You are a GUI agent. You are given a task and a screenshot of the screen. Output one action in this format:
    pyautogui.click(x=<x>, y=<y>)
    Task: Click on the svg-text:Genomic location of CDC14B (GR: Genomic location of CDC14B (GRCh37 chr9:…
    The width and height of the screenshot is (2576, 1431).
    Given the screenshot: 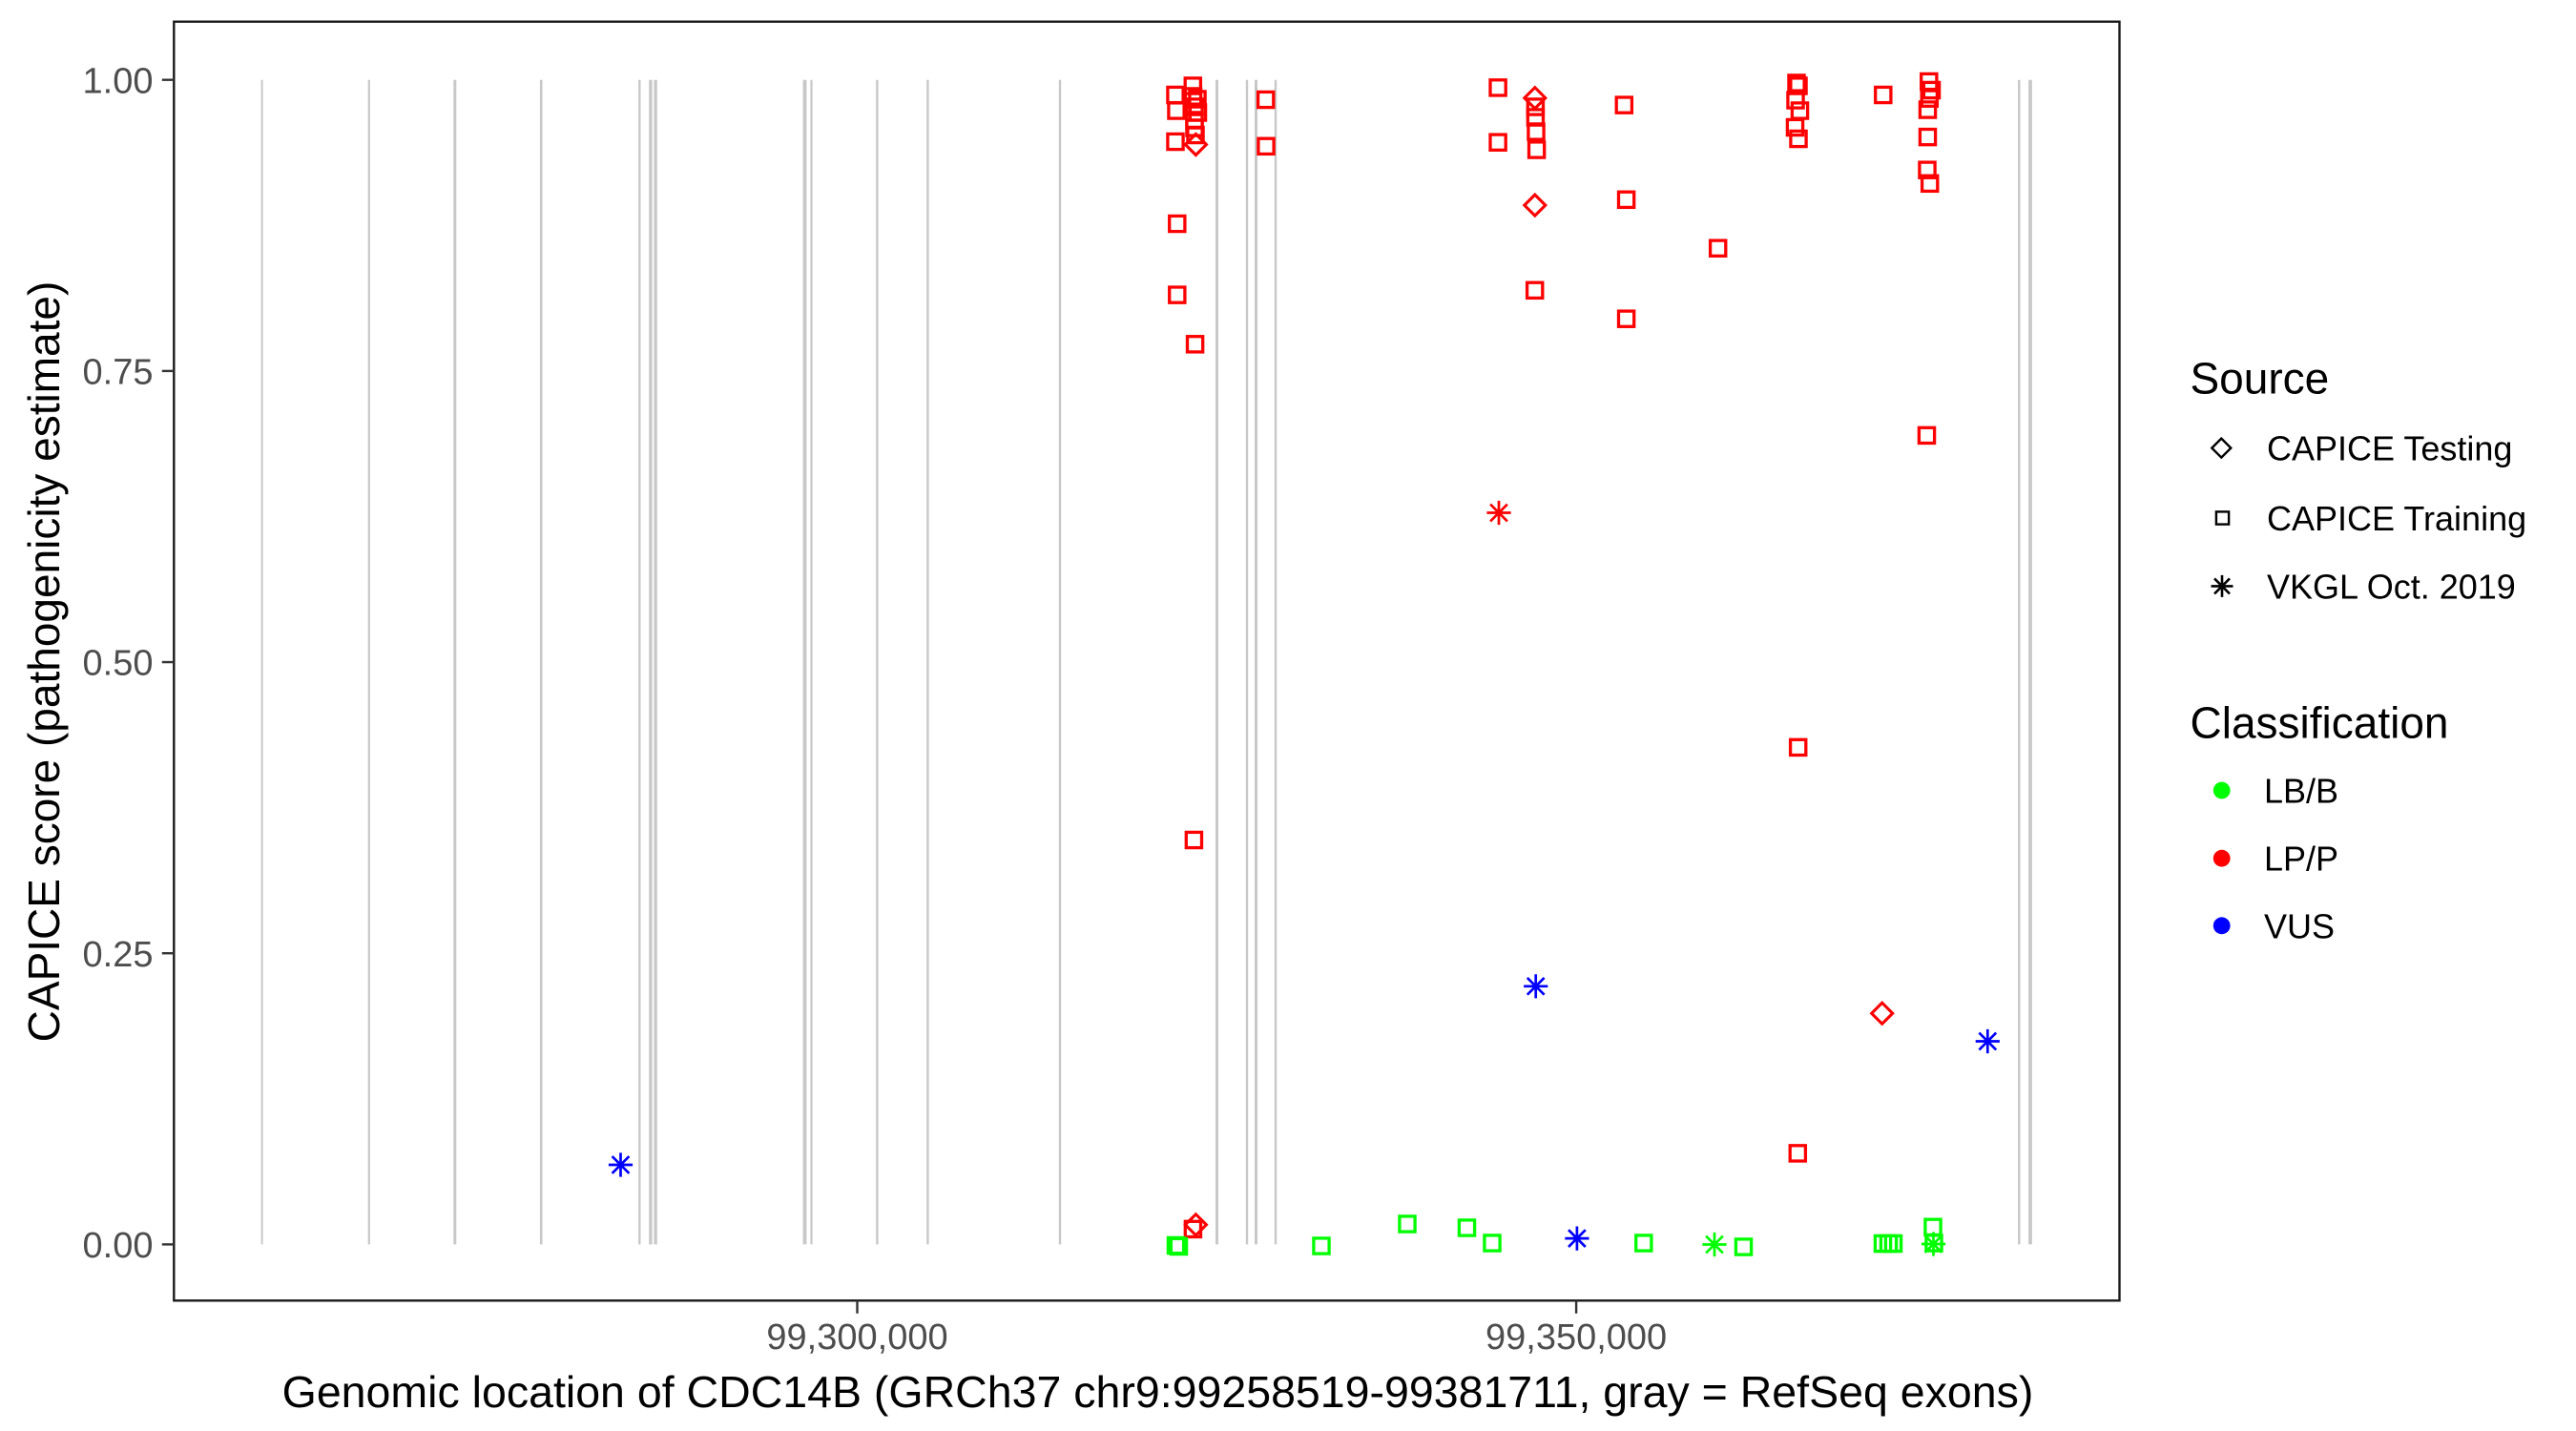 What is the action you would take?
    pyautogui.click(x=1158, y=1392)
    